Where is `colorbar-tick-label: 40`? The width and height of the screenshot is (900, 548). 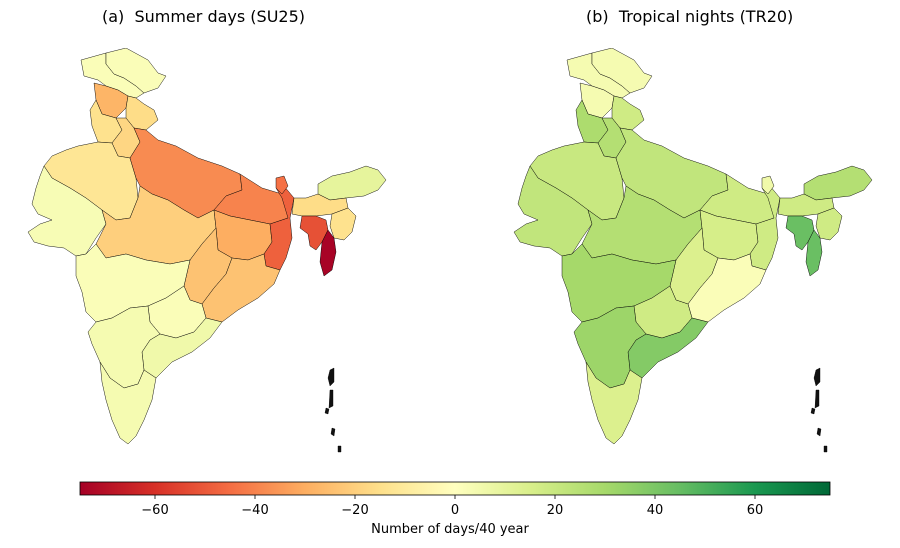 colorbar-tick-label: 40 is located at coordinates (655, 510).